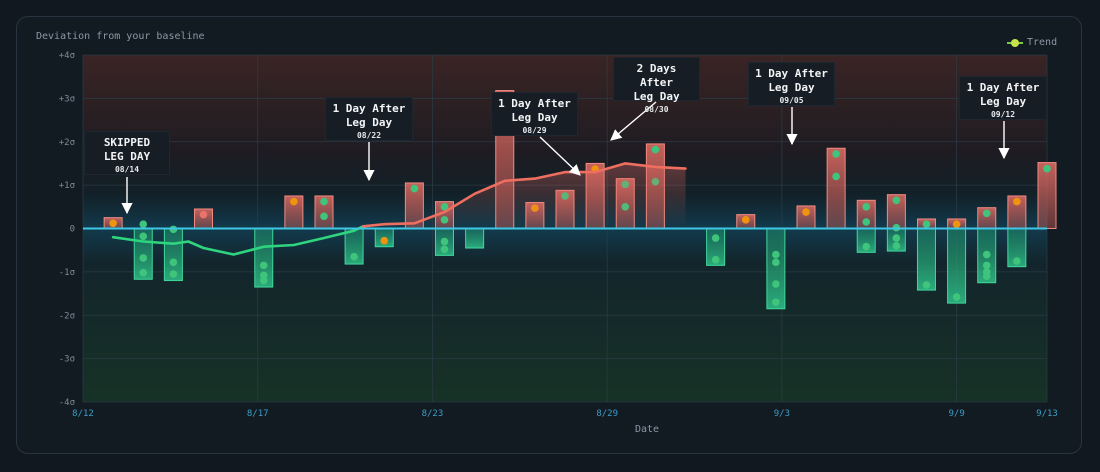  I want to click on trend-line-positive, so click(524, 195).